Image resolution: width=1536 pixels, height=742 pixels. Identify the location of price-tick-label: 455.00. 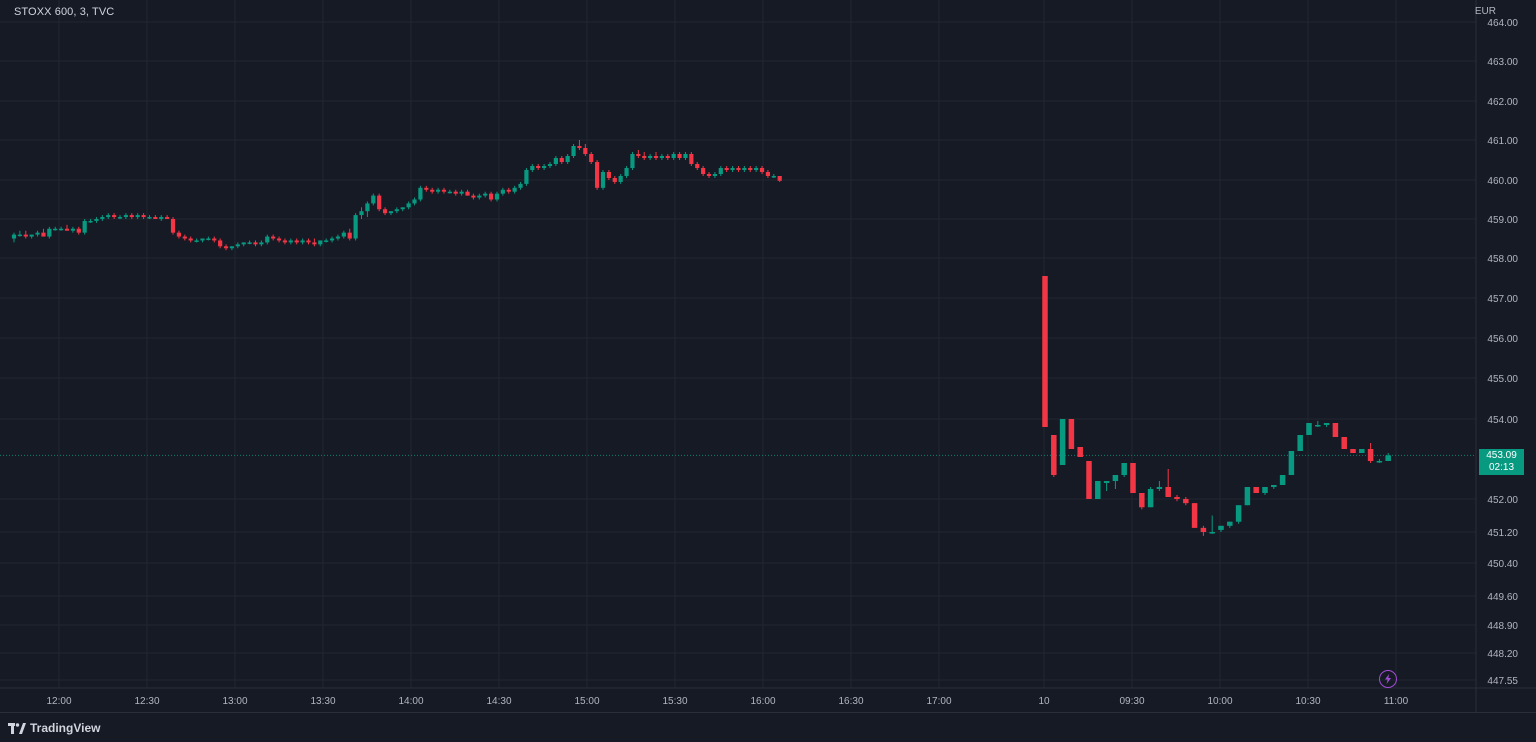
(1502, 379).